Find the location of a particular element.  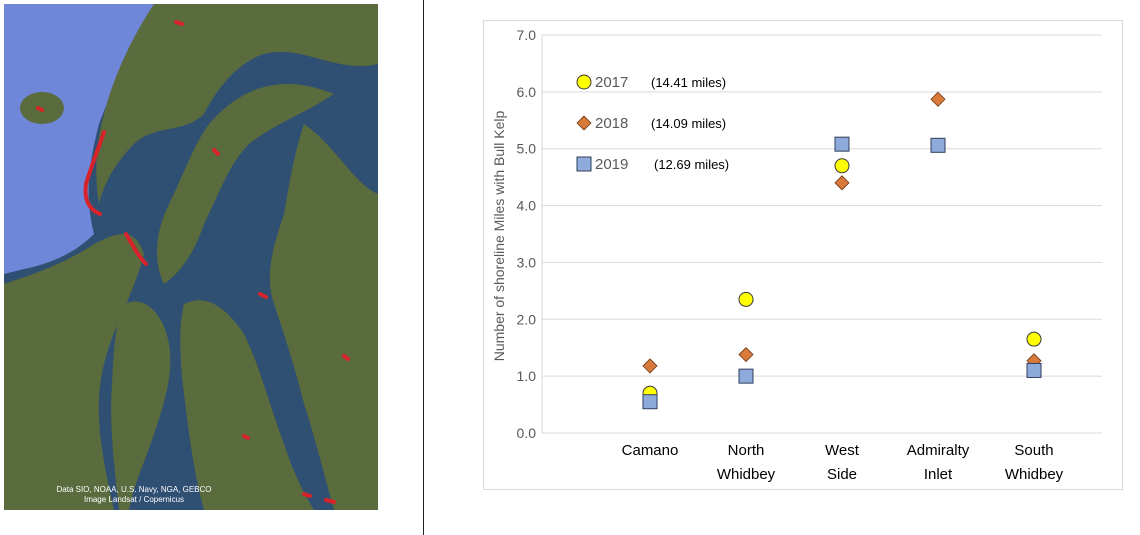

y-axis-label: Number of shoreline Miles with Bull Kelp is located at coordinates (499, 236).